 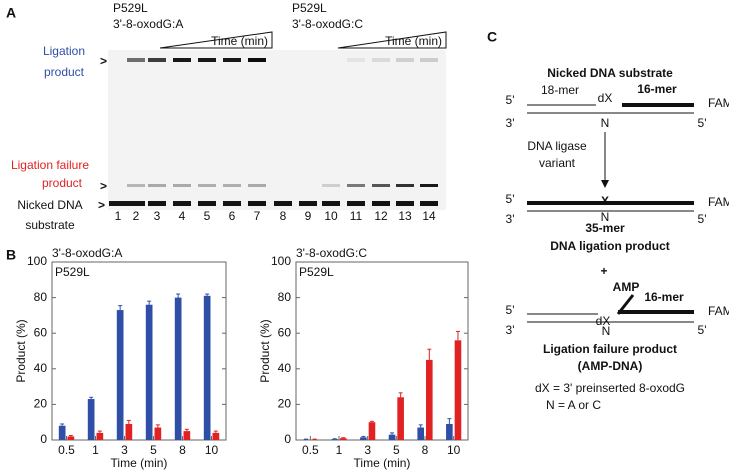 I want to click on y-axis-label: Product (%), so click(x=21, y=350).